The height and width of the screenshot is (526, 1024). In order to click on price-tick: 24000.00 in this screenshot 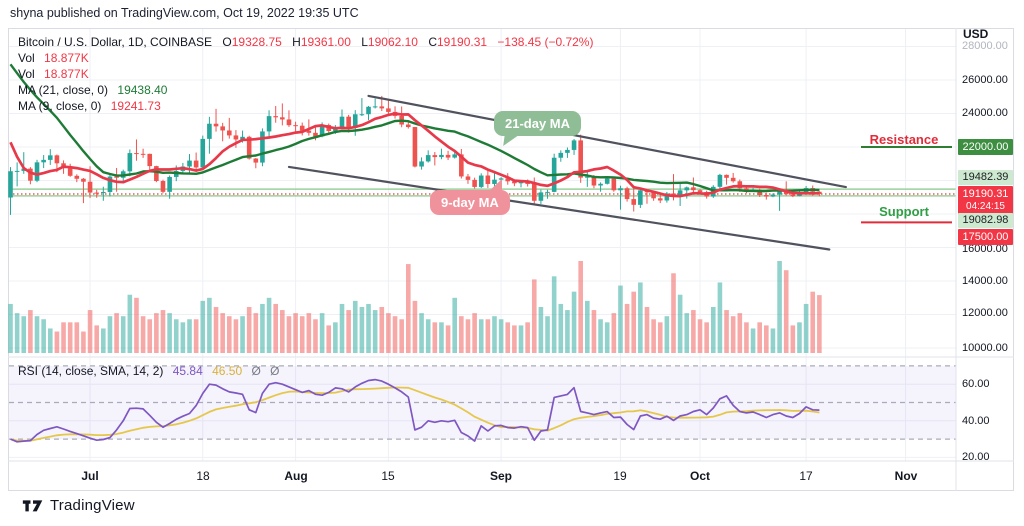, I will do `click(985, 113)`.